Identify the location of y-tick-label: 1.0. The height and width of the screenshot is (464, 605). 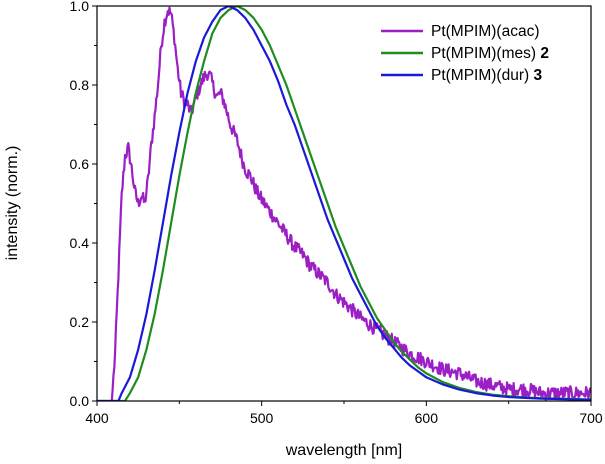
(80, 7).